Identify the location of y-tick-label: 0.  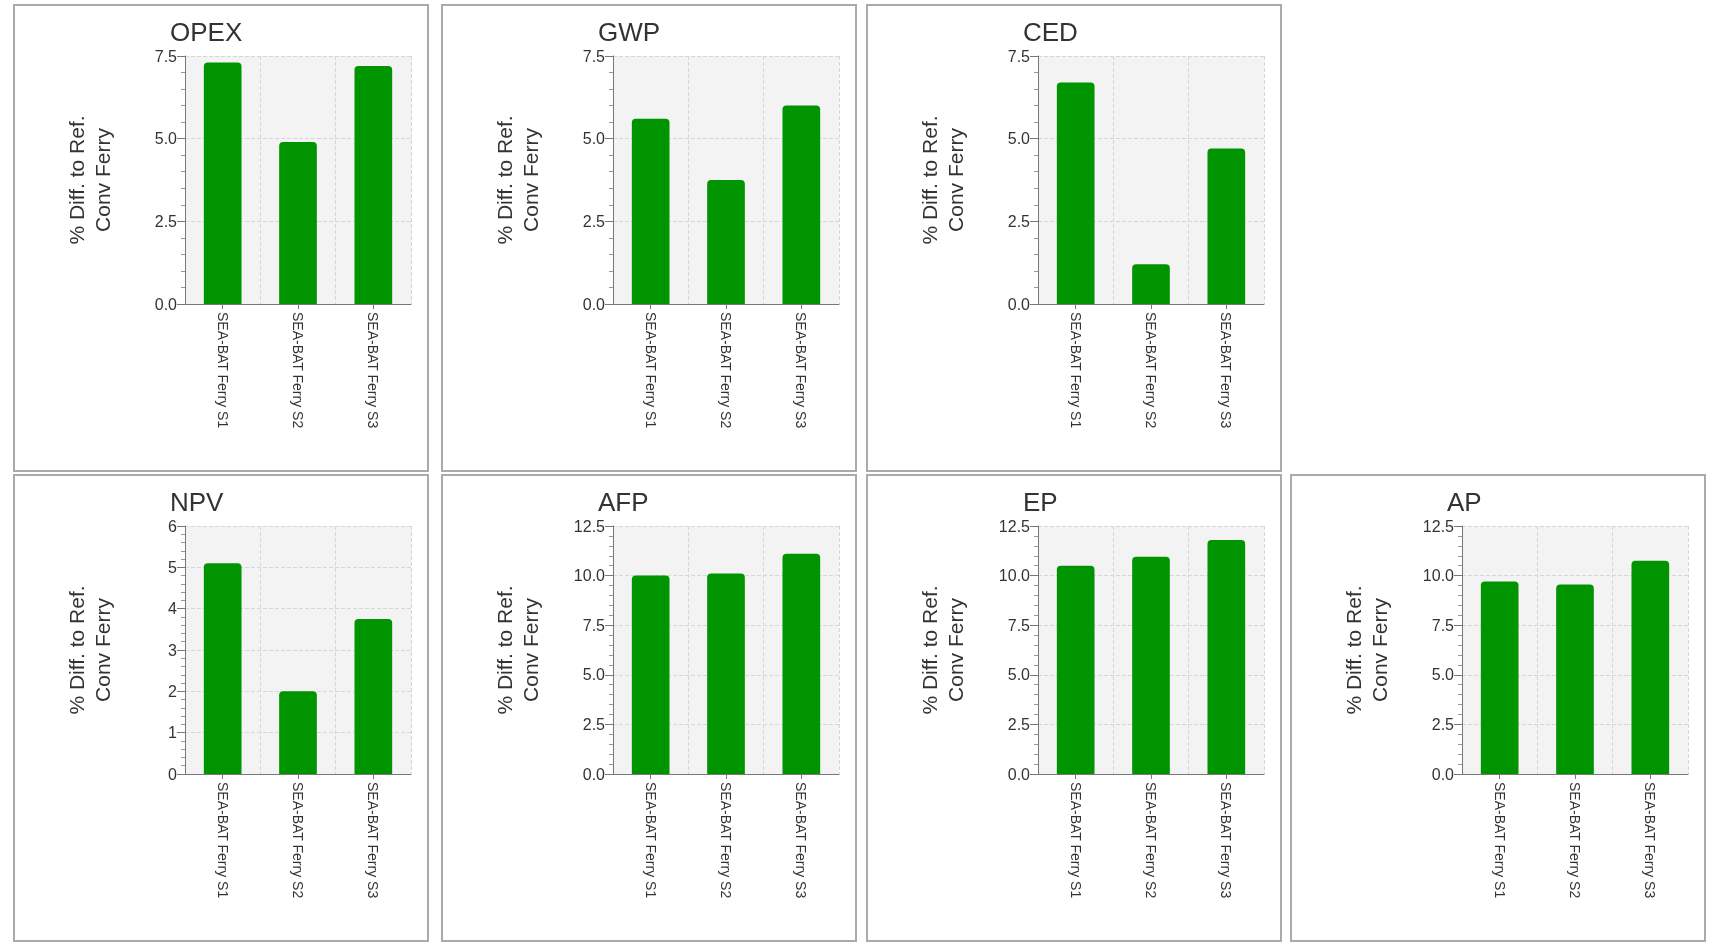
(173, 774).